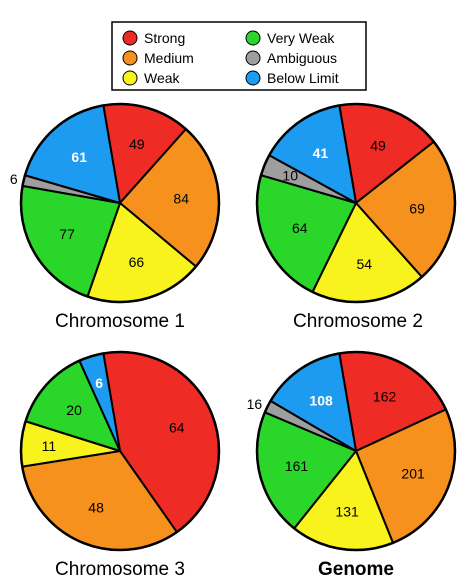  What do you see at coordinates (297, 466) in the screenshot?
I see `value-label-very-weak: 161` at bounding box center [297, 466].